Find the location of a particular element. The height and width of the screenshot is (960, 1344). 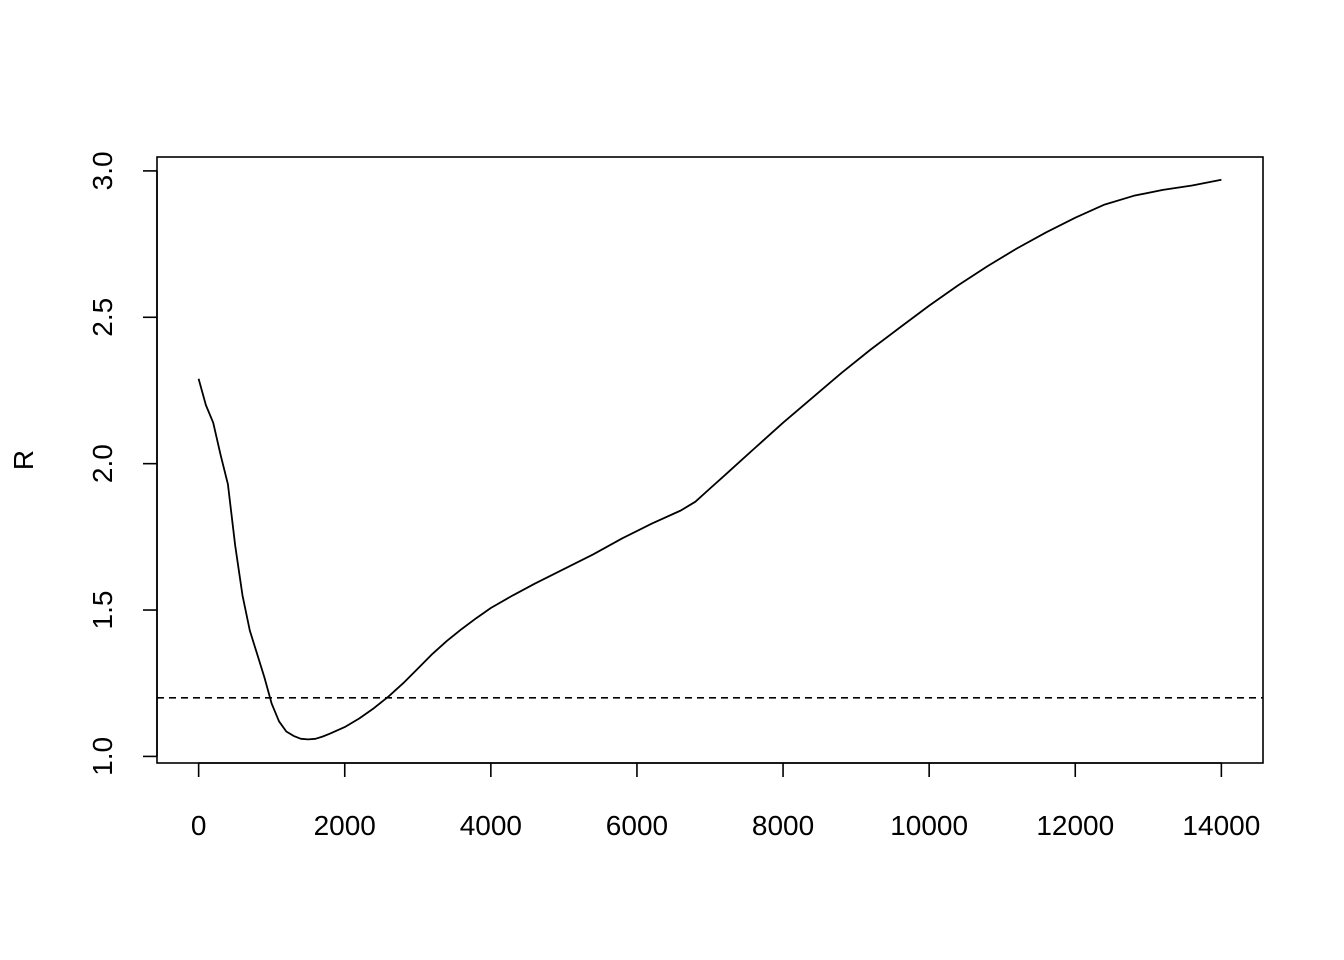

y-tick-label: 1.5 is located at coordinates (102, 610).